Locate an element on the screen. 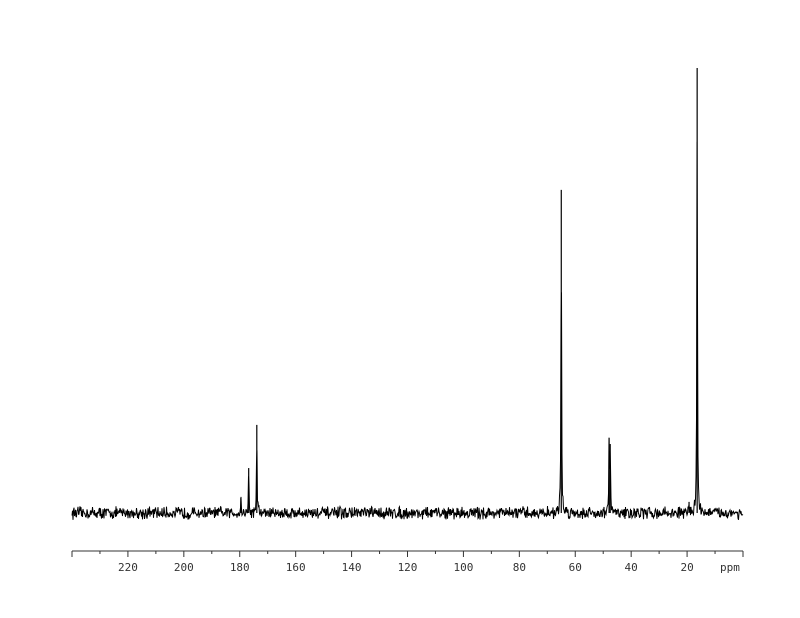 The image size is (800, 618). x-axis-unit-label: ppm is located at coordinates (730, 567).